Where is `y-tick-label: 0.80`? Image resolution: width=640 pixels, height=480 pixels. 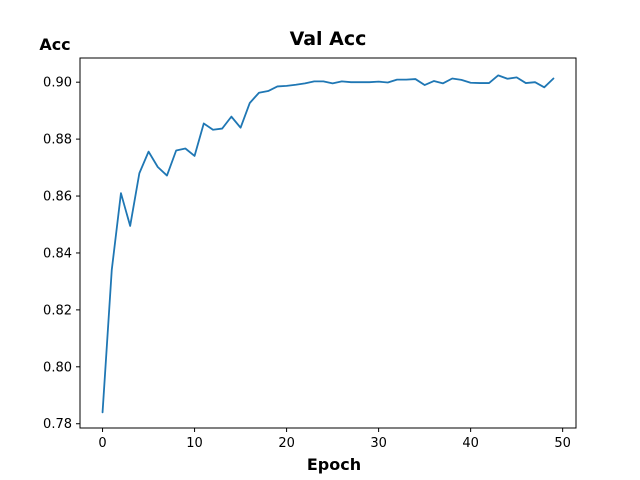 y-tick-label: 0.80 is located at coordinates (57, 367).